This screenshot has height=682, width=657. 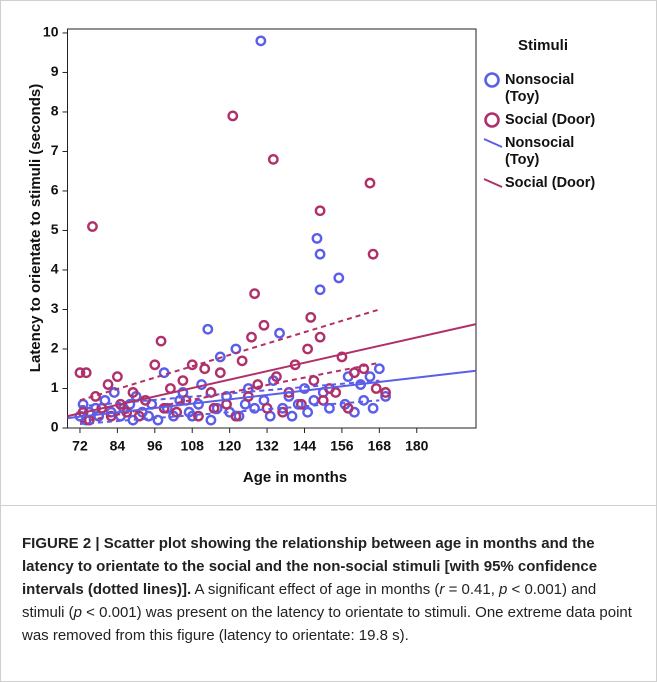 What do you see at coordinates (417, 446) in the screenshot?
I see `x-tick-label: 180` at bounding box center [417, 446].